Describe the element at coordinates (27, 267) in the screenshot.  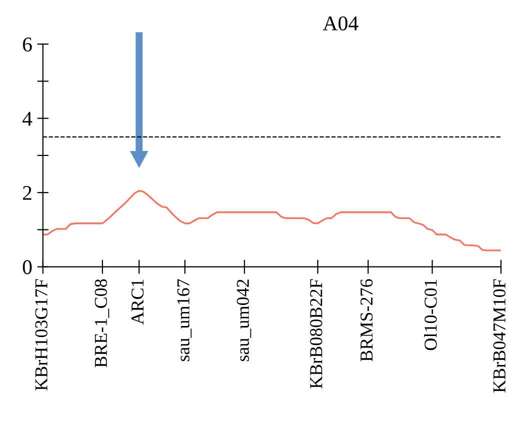
I see `y-tick-label: 0` at that location.